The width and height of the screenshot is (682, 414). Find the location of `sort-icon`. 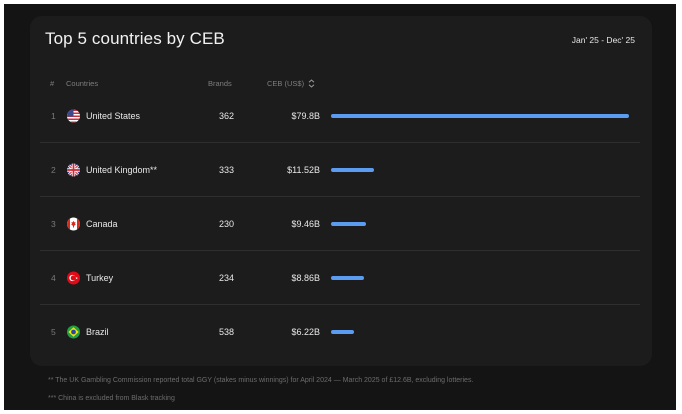

sort-icon is located at coordinates (311, 83).